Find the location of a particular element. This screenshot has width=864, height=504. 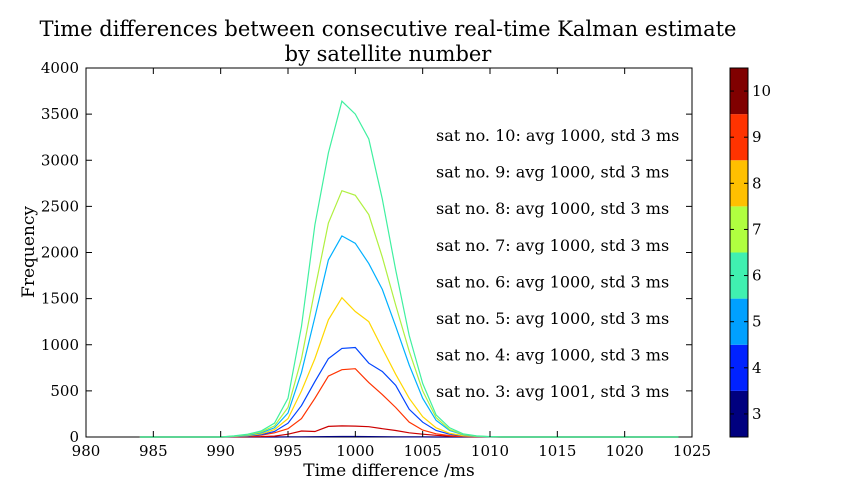

x-tick-label: 995 is located at coordinates (288, 451).